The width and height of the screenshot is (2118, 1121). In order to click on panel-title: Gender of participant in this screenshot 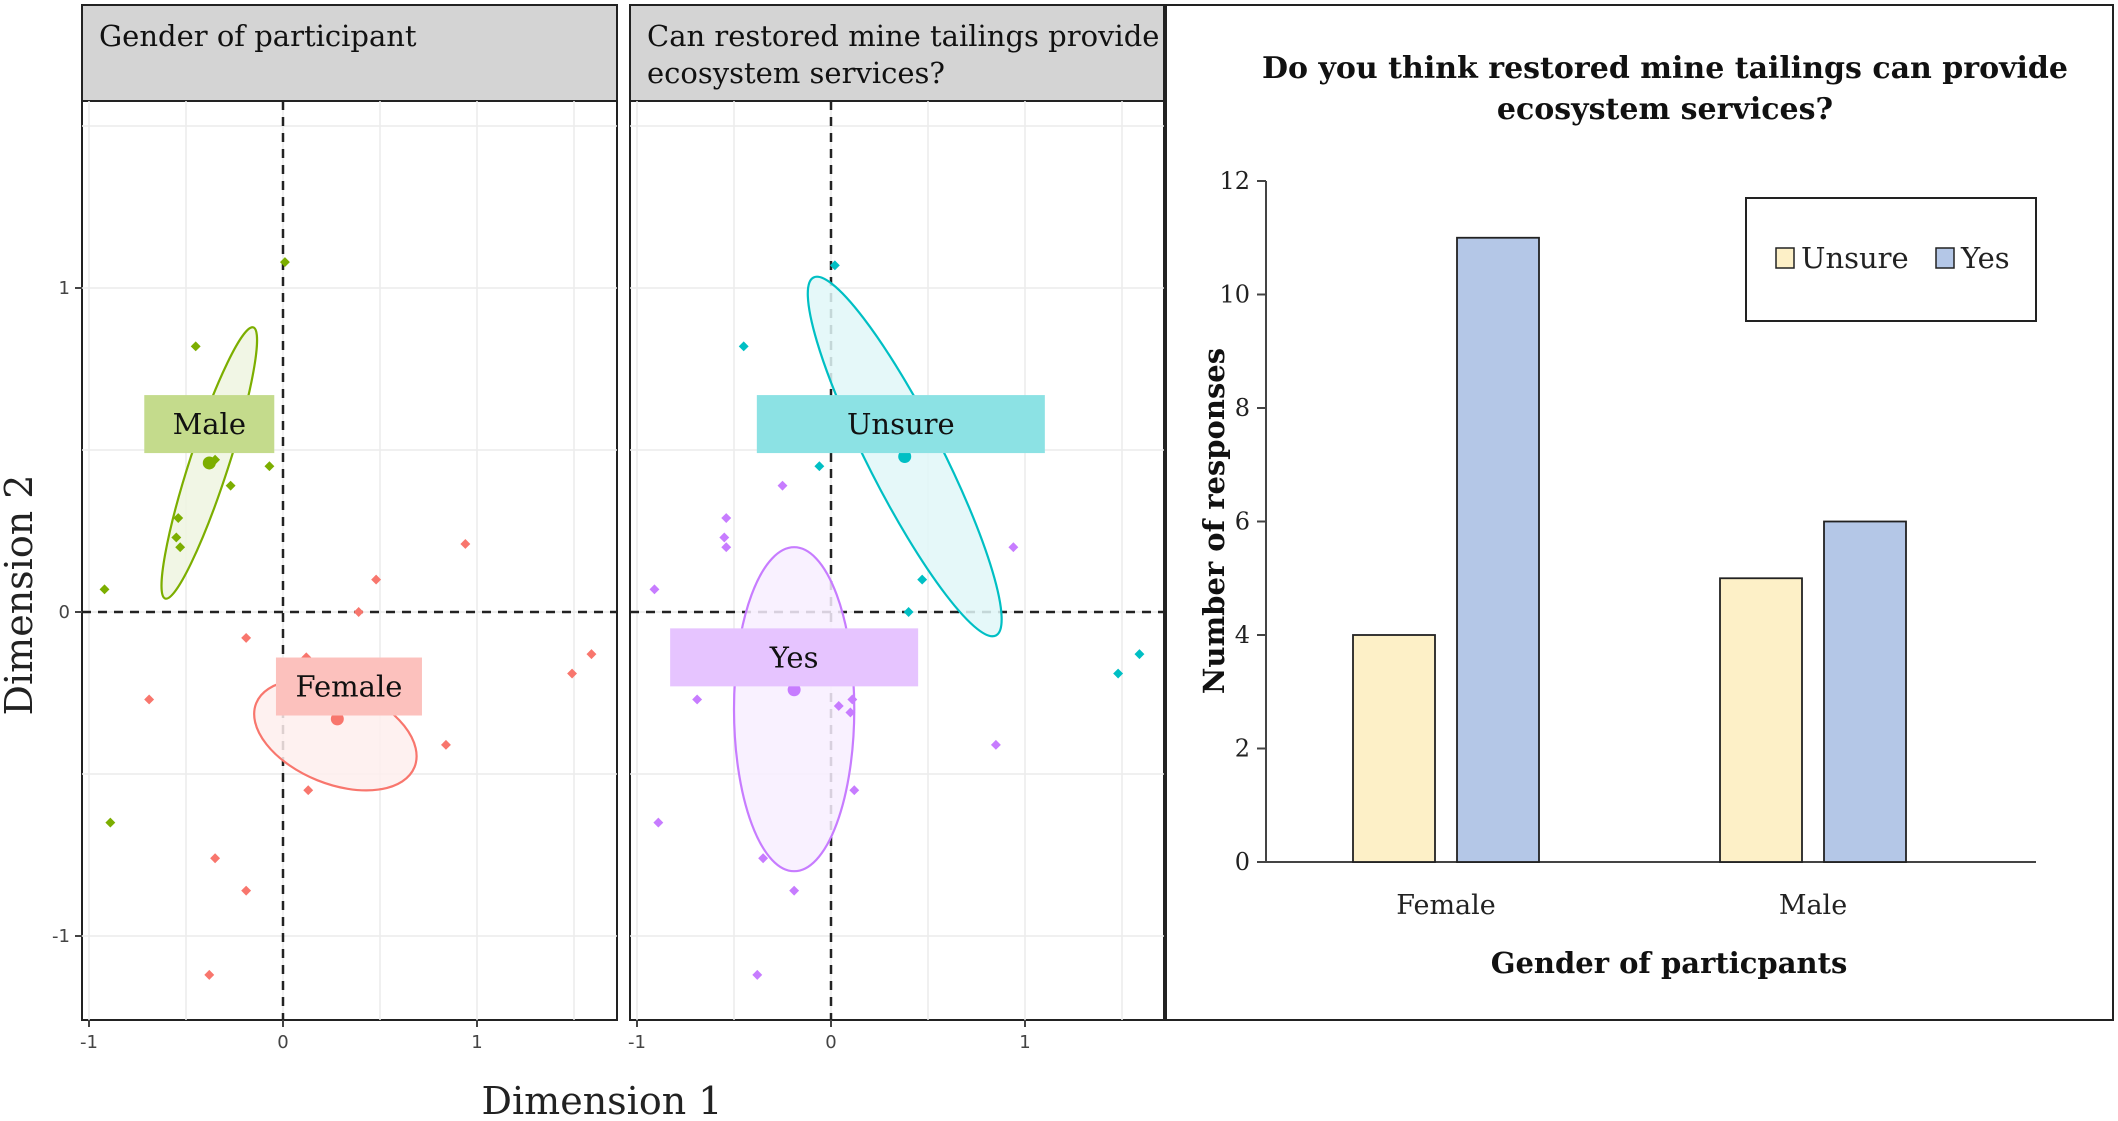, I will do `click(258, 36)`.